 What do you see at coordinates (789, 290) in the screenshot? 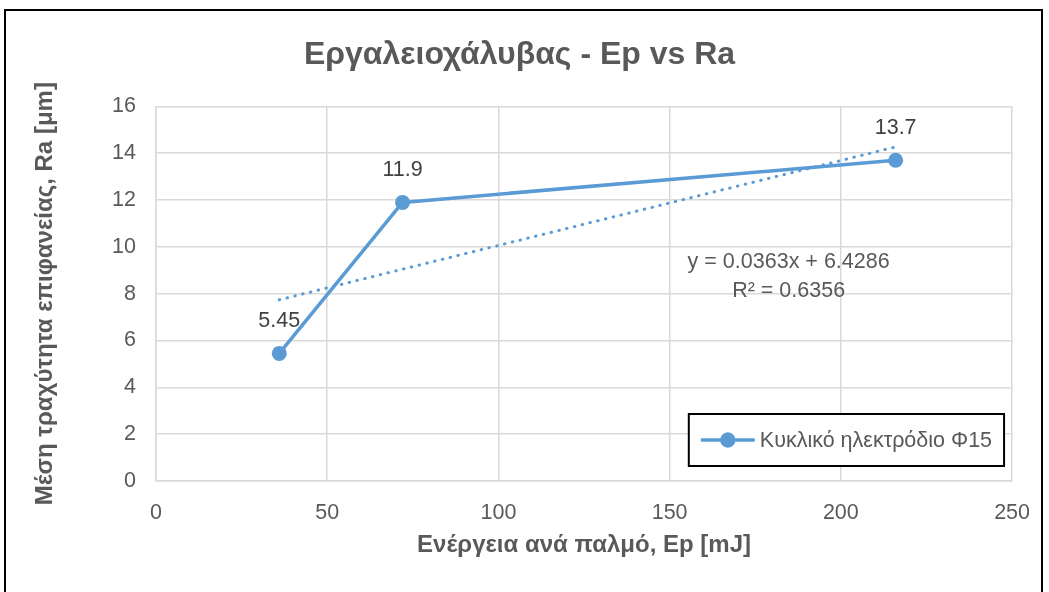
I see `annotation: R² = 0.6356` at bounding box center [789, 290].